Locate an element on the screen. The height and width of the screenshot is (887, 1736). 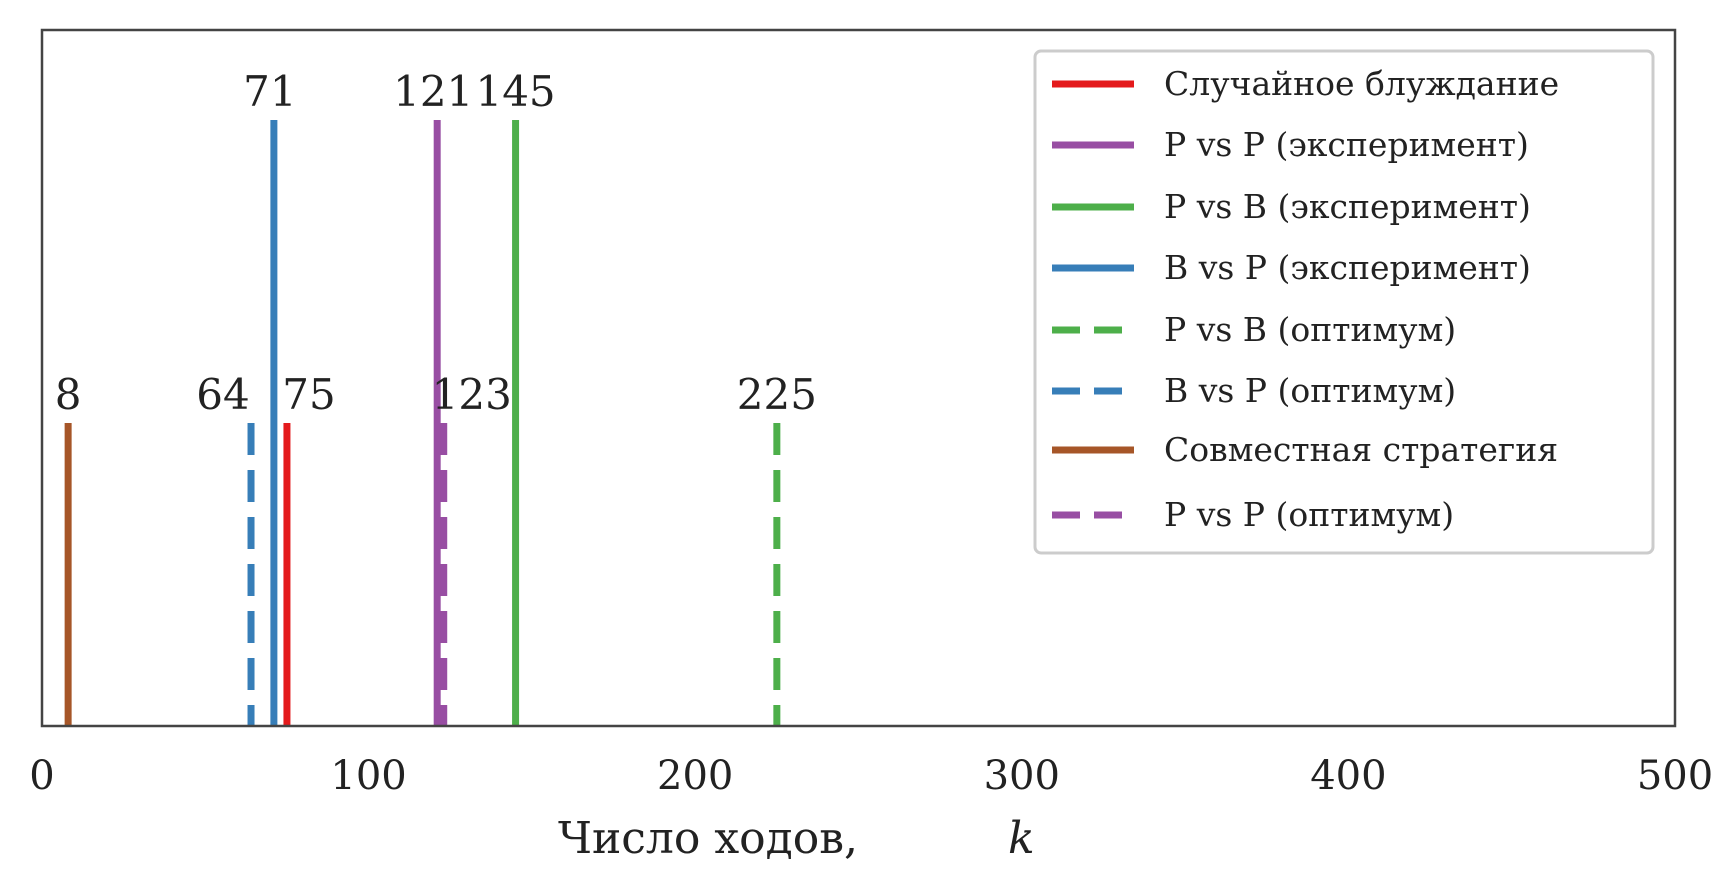
legend-label: P vs P (оптимум) is located at coordinates (1309, 514).